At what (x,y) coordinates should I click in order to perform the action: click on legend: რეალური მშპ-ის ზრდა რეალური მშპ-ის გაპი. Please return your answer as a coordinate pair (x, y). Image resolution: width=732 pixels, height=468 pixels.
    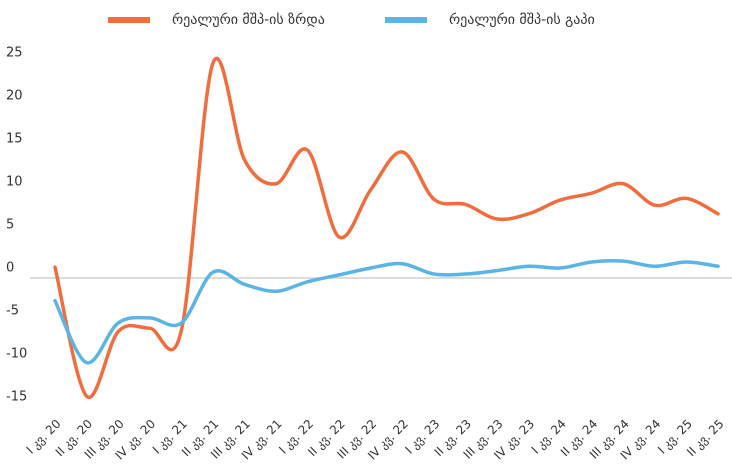
    Looking at the image, I should click on (351, 19).